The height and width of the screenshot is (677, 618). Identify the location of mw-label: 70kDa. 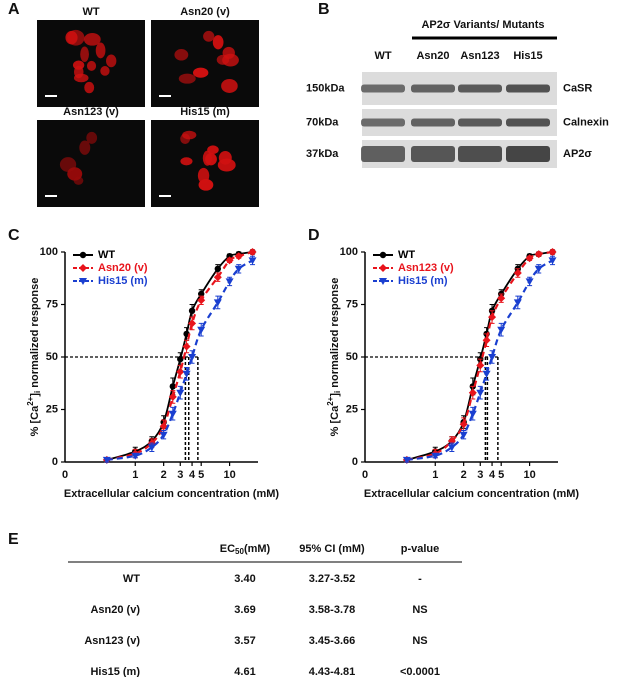
(322, 122).